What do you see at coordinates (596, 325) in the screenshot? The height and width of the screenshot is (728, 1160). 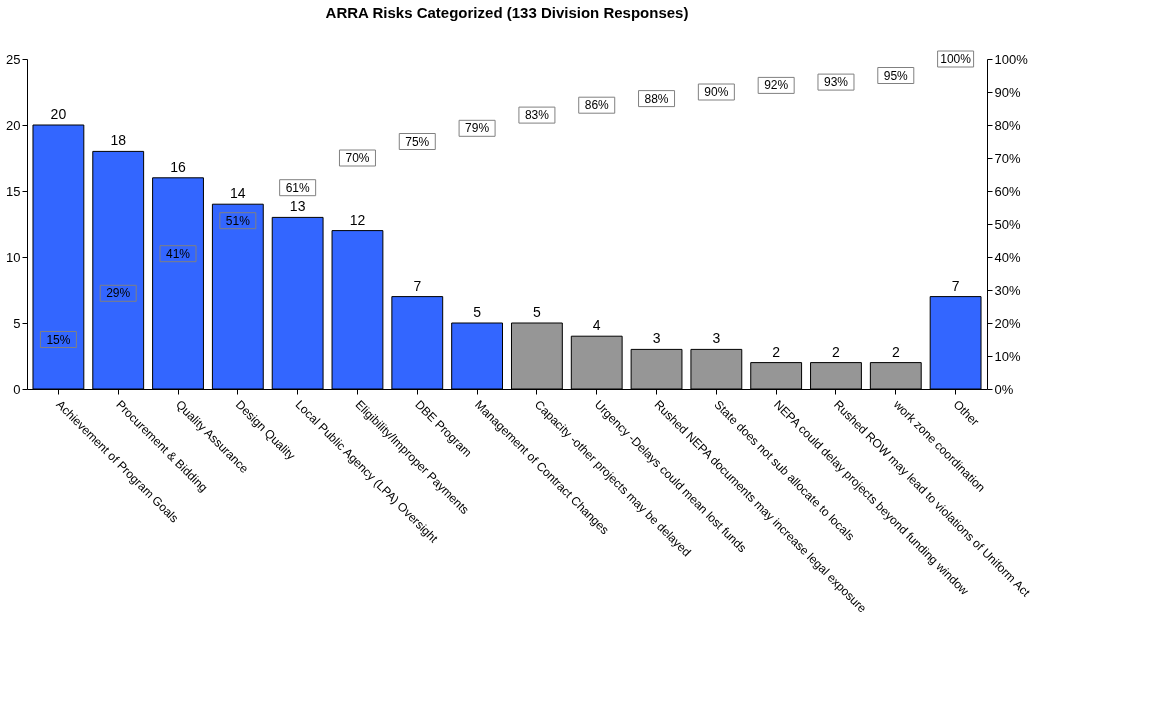 I see `data-label: 4` at bounding box center [596, 325].